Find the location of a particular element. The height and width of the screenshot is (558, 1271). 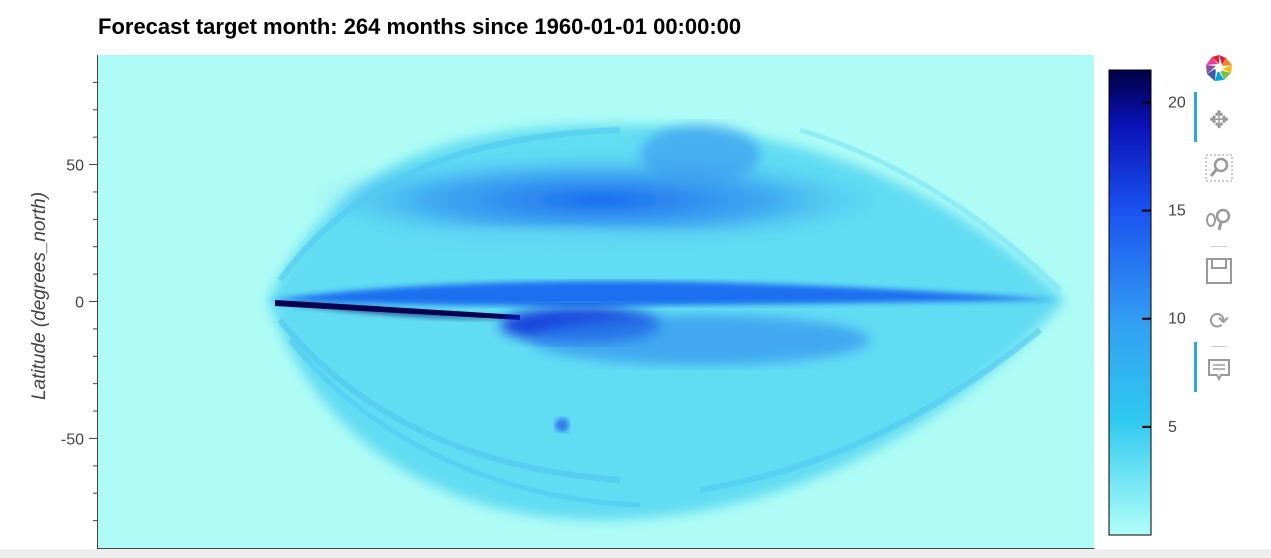

box-zoom-icon is located at coordinates (1219, 167).